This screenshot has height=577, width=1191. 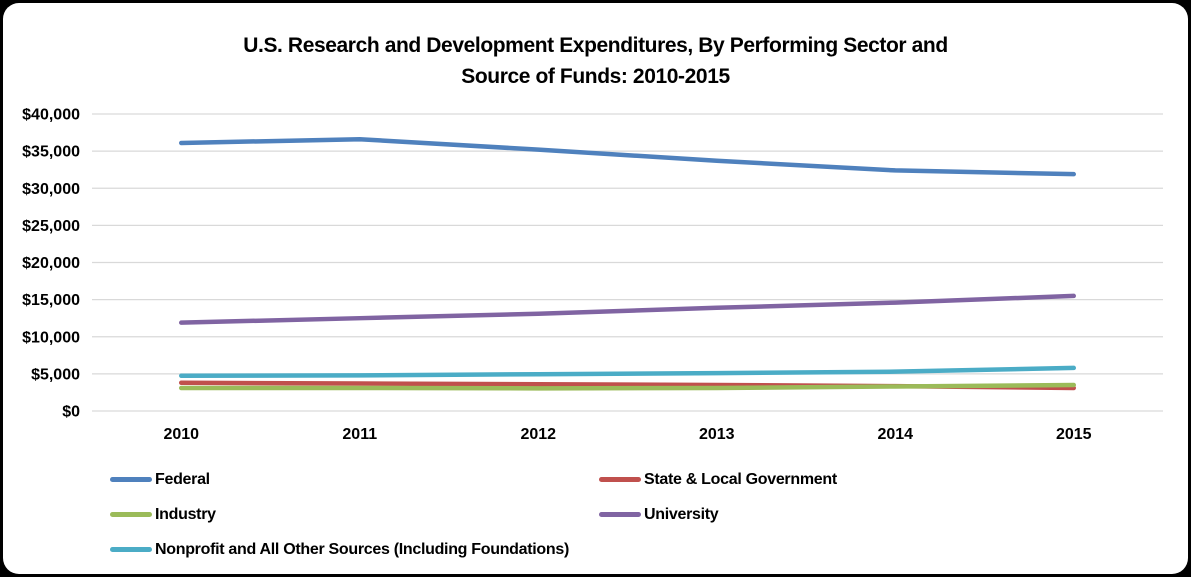 What do you see at coordinates (51, 263) in the screenshot?
I see `y-tick-label: $20,000` at bounding box center [51, 263].